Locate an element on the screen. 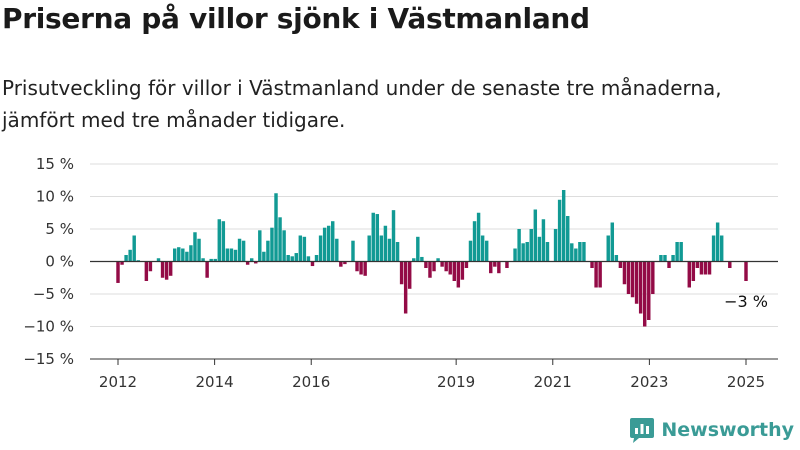 This screenshot has height=450, width=800. brand: Newsworthy is located at coordinates (711, 430).